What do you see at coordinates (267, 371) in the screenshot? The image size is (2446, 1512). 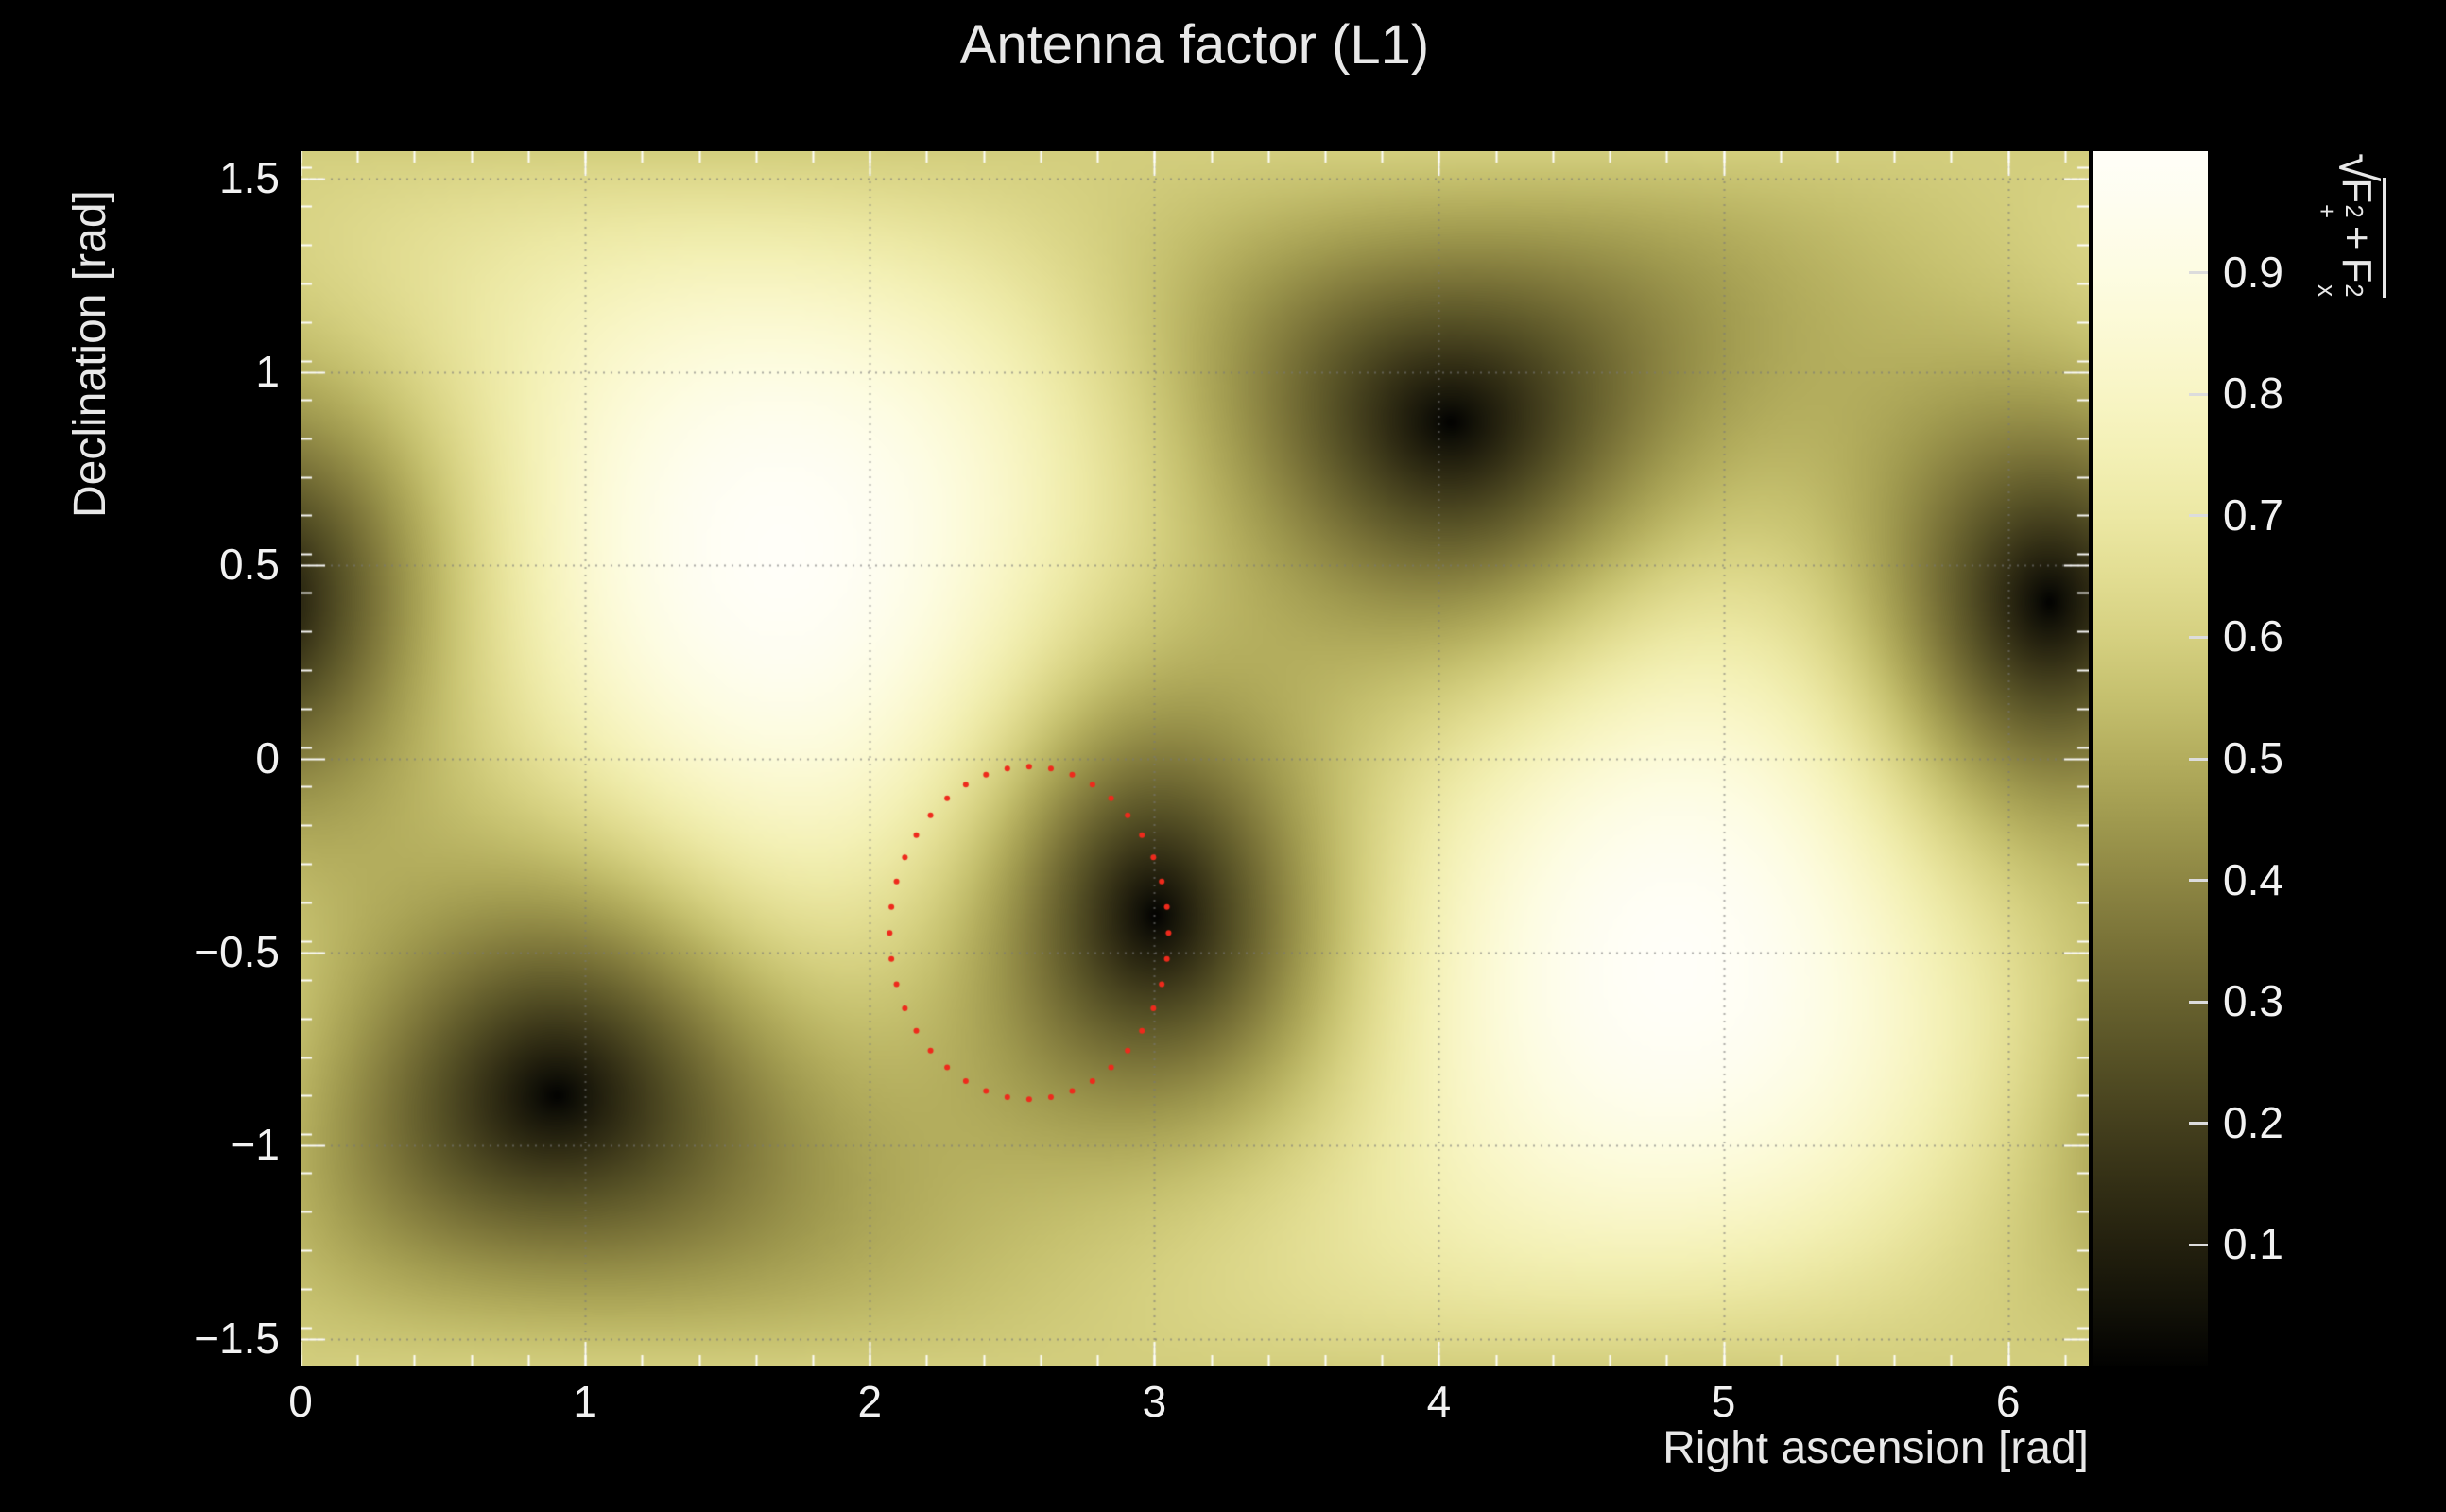 I see `y-tick-label: 1` at bounding box center [267, 371].